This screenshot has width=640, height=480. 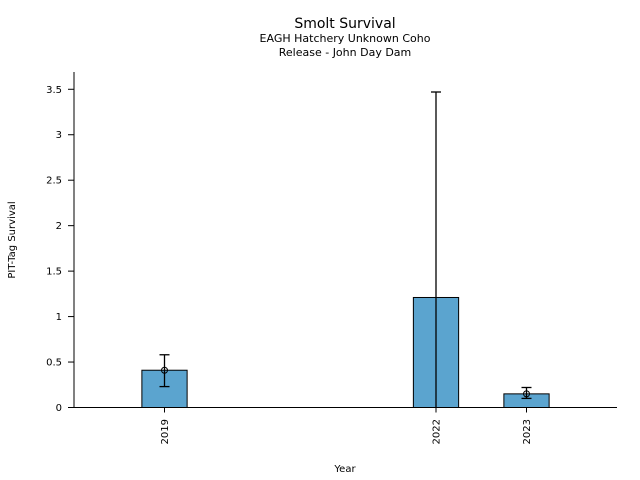 I want to click on y-tick-label-1: 1, so click(x=59, y=317).